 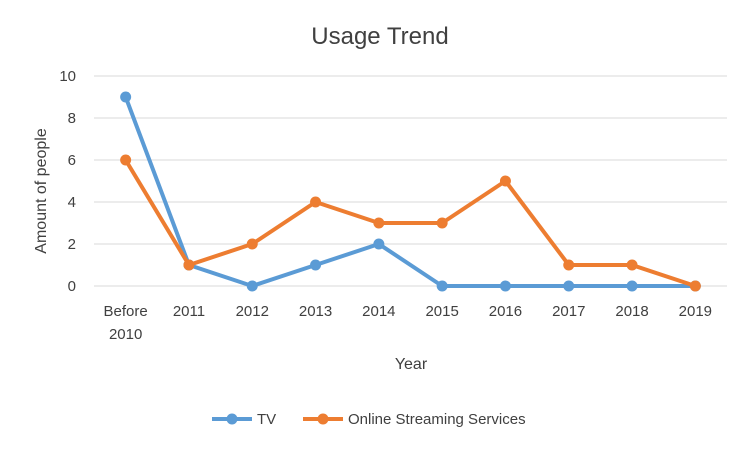 I want to click on x-tick-label: 2011, so click(x=189, y=311).